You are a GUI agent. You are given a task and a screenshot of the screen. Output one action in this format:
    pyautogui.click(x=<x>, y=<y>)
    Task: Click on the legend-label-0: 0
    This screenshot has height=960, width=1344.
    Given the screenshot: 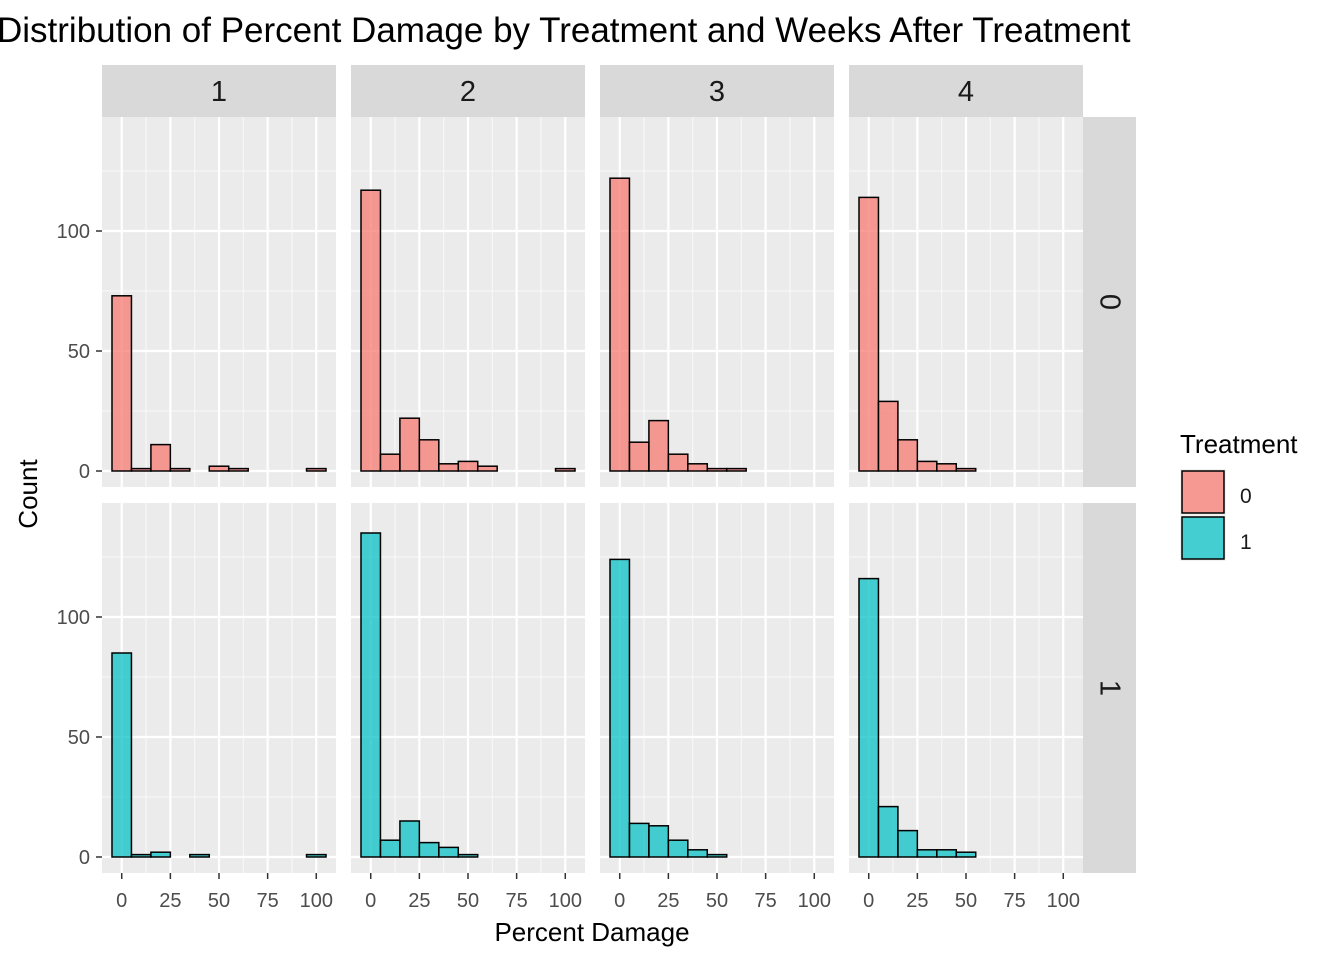 What is the action you would take?
    pyautogui.click(x=1246, y=496)
    